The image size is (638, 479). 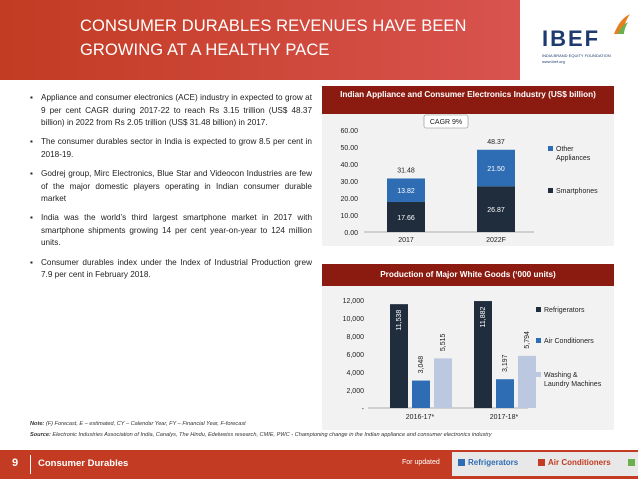 I want to click on legend-label: Appliances, so click(x=573, y=158).